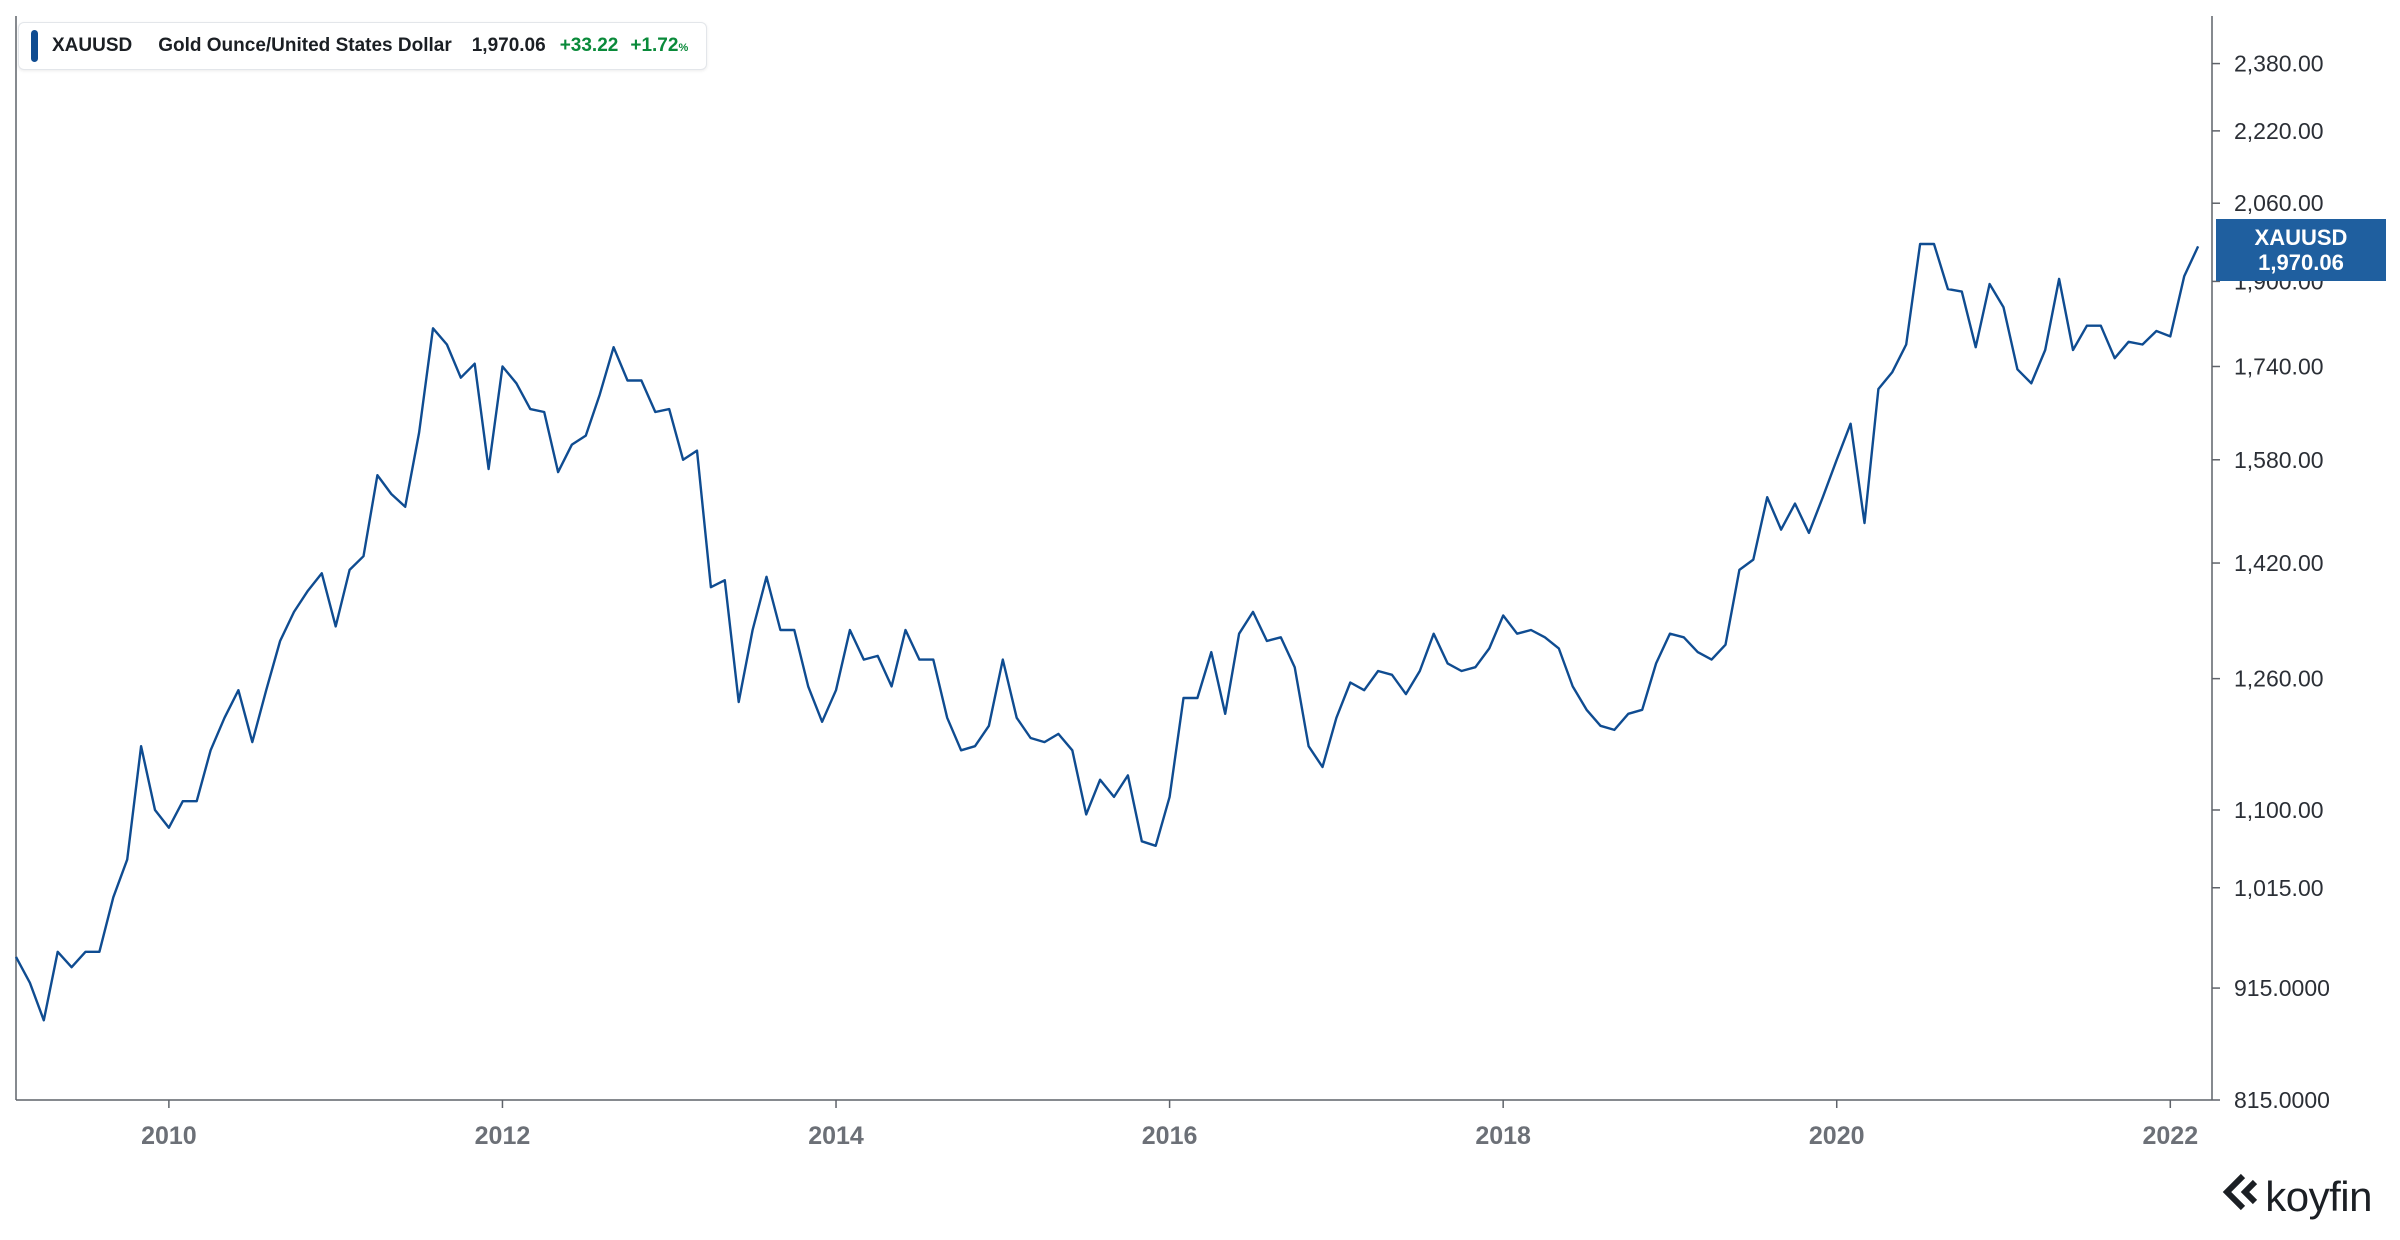  Describe the element at coordinates (2279, 64) in the screenshot. I see `y-tick-label: 2,380.00` at that location.